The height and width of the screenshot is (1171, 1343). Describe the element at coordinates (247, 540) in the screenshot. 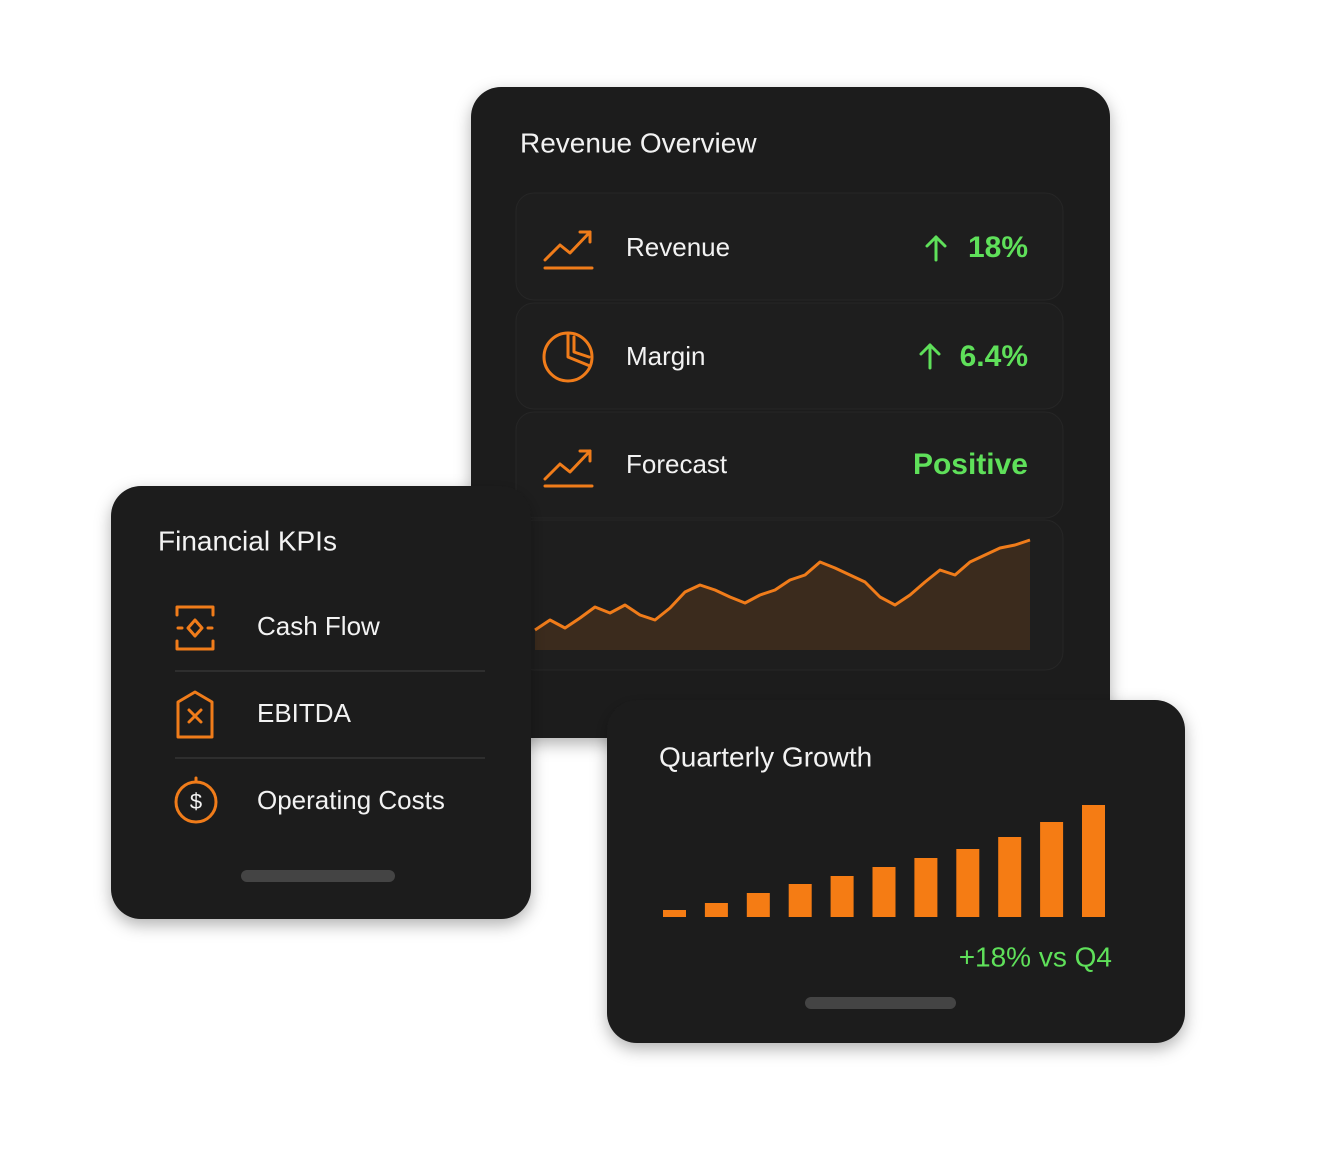

I see `card-title: Financial KPIs` at that location.